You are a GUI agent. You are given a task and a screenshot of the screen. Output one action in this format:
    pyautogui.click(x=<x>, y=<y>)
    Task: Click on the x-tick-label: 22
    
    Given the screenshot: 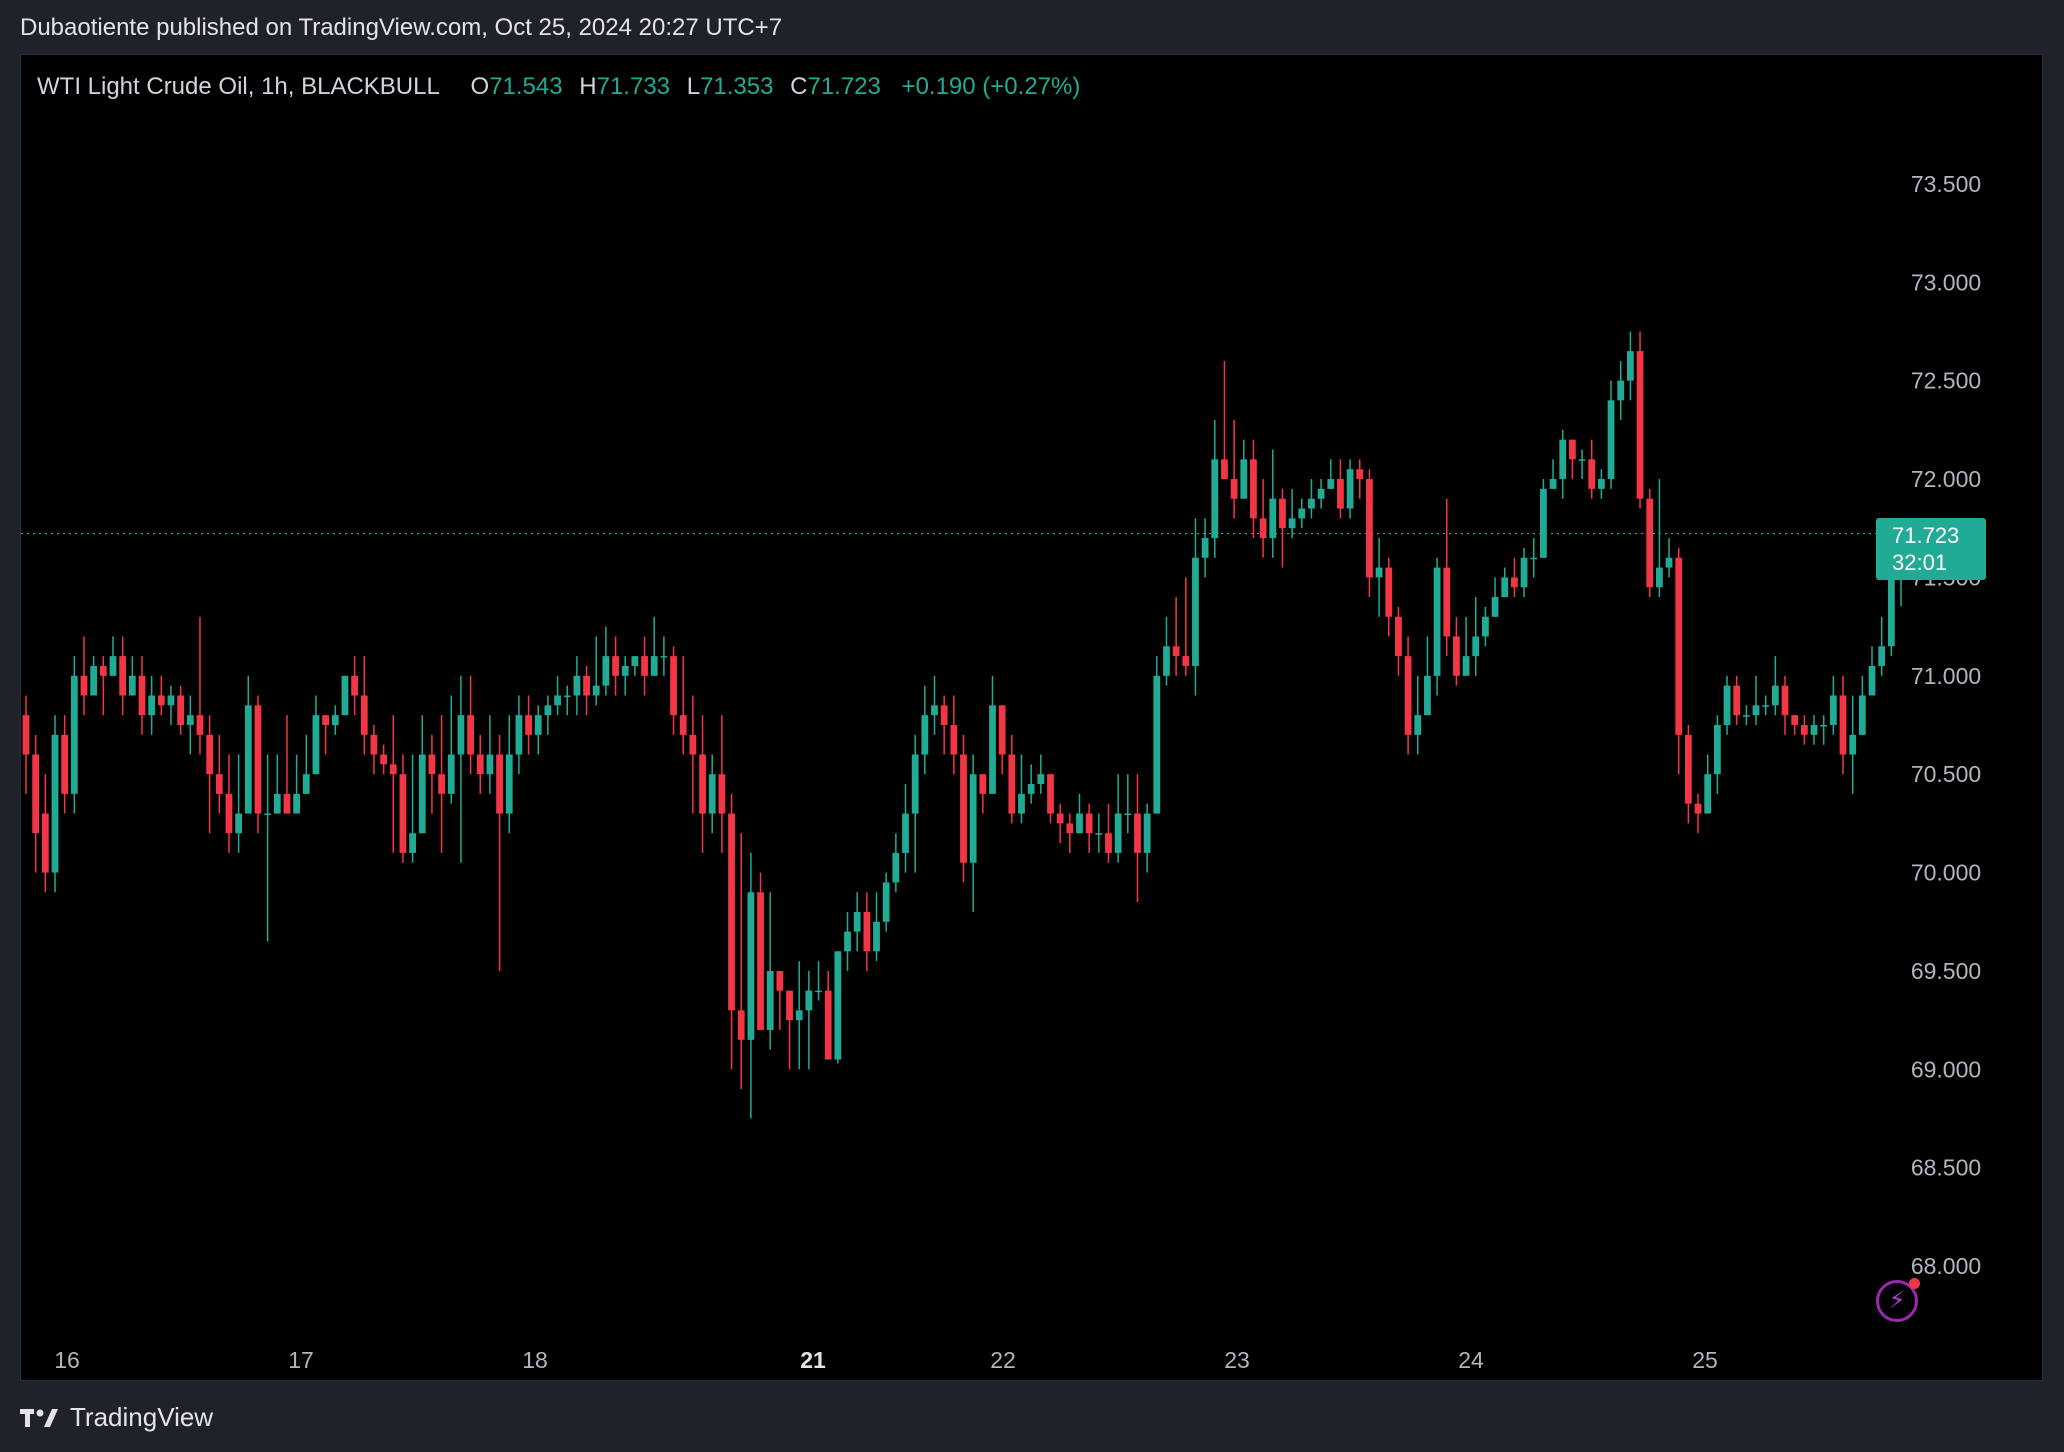 What is the action you would take?
    pyautogui.click(x=1003, y=1360)
    